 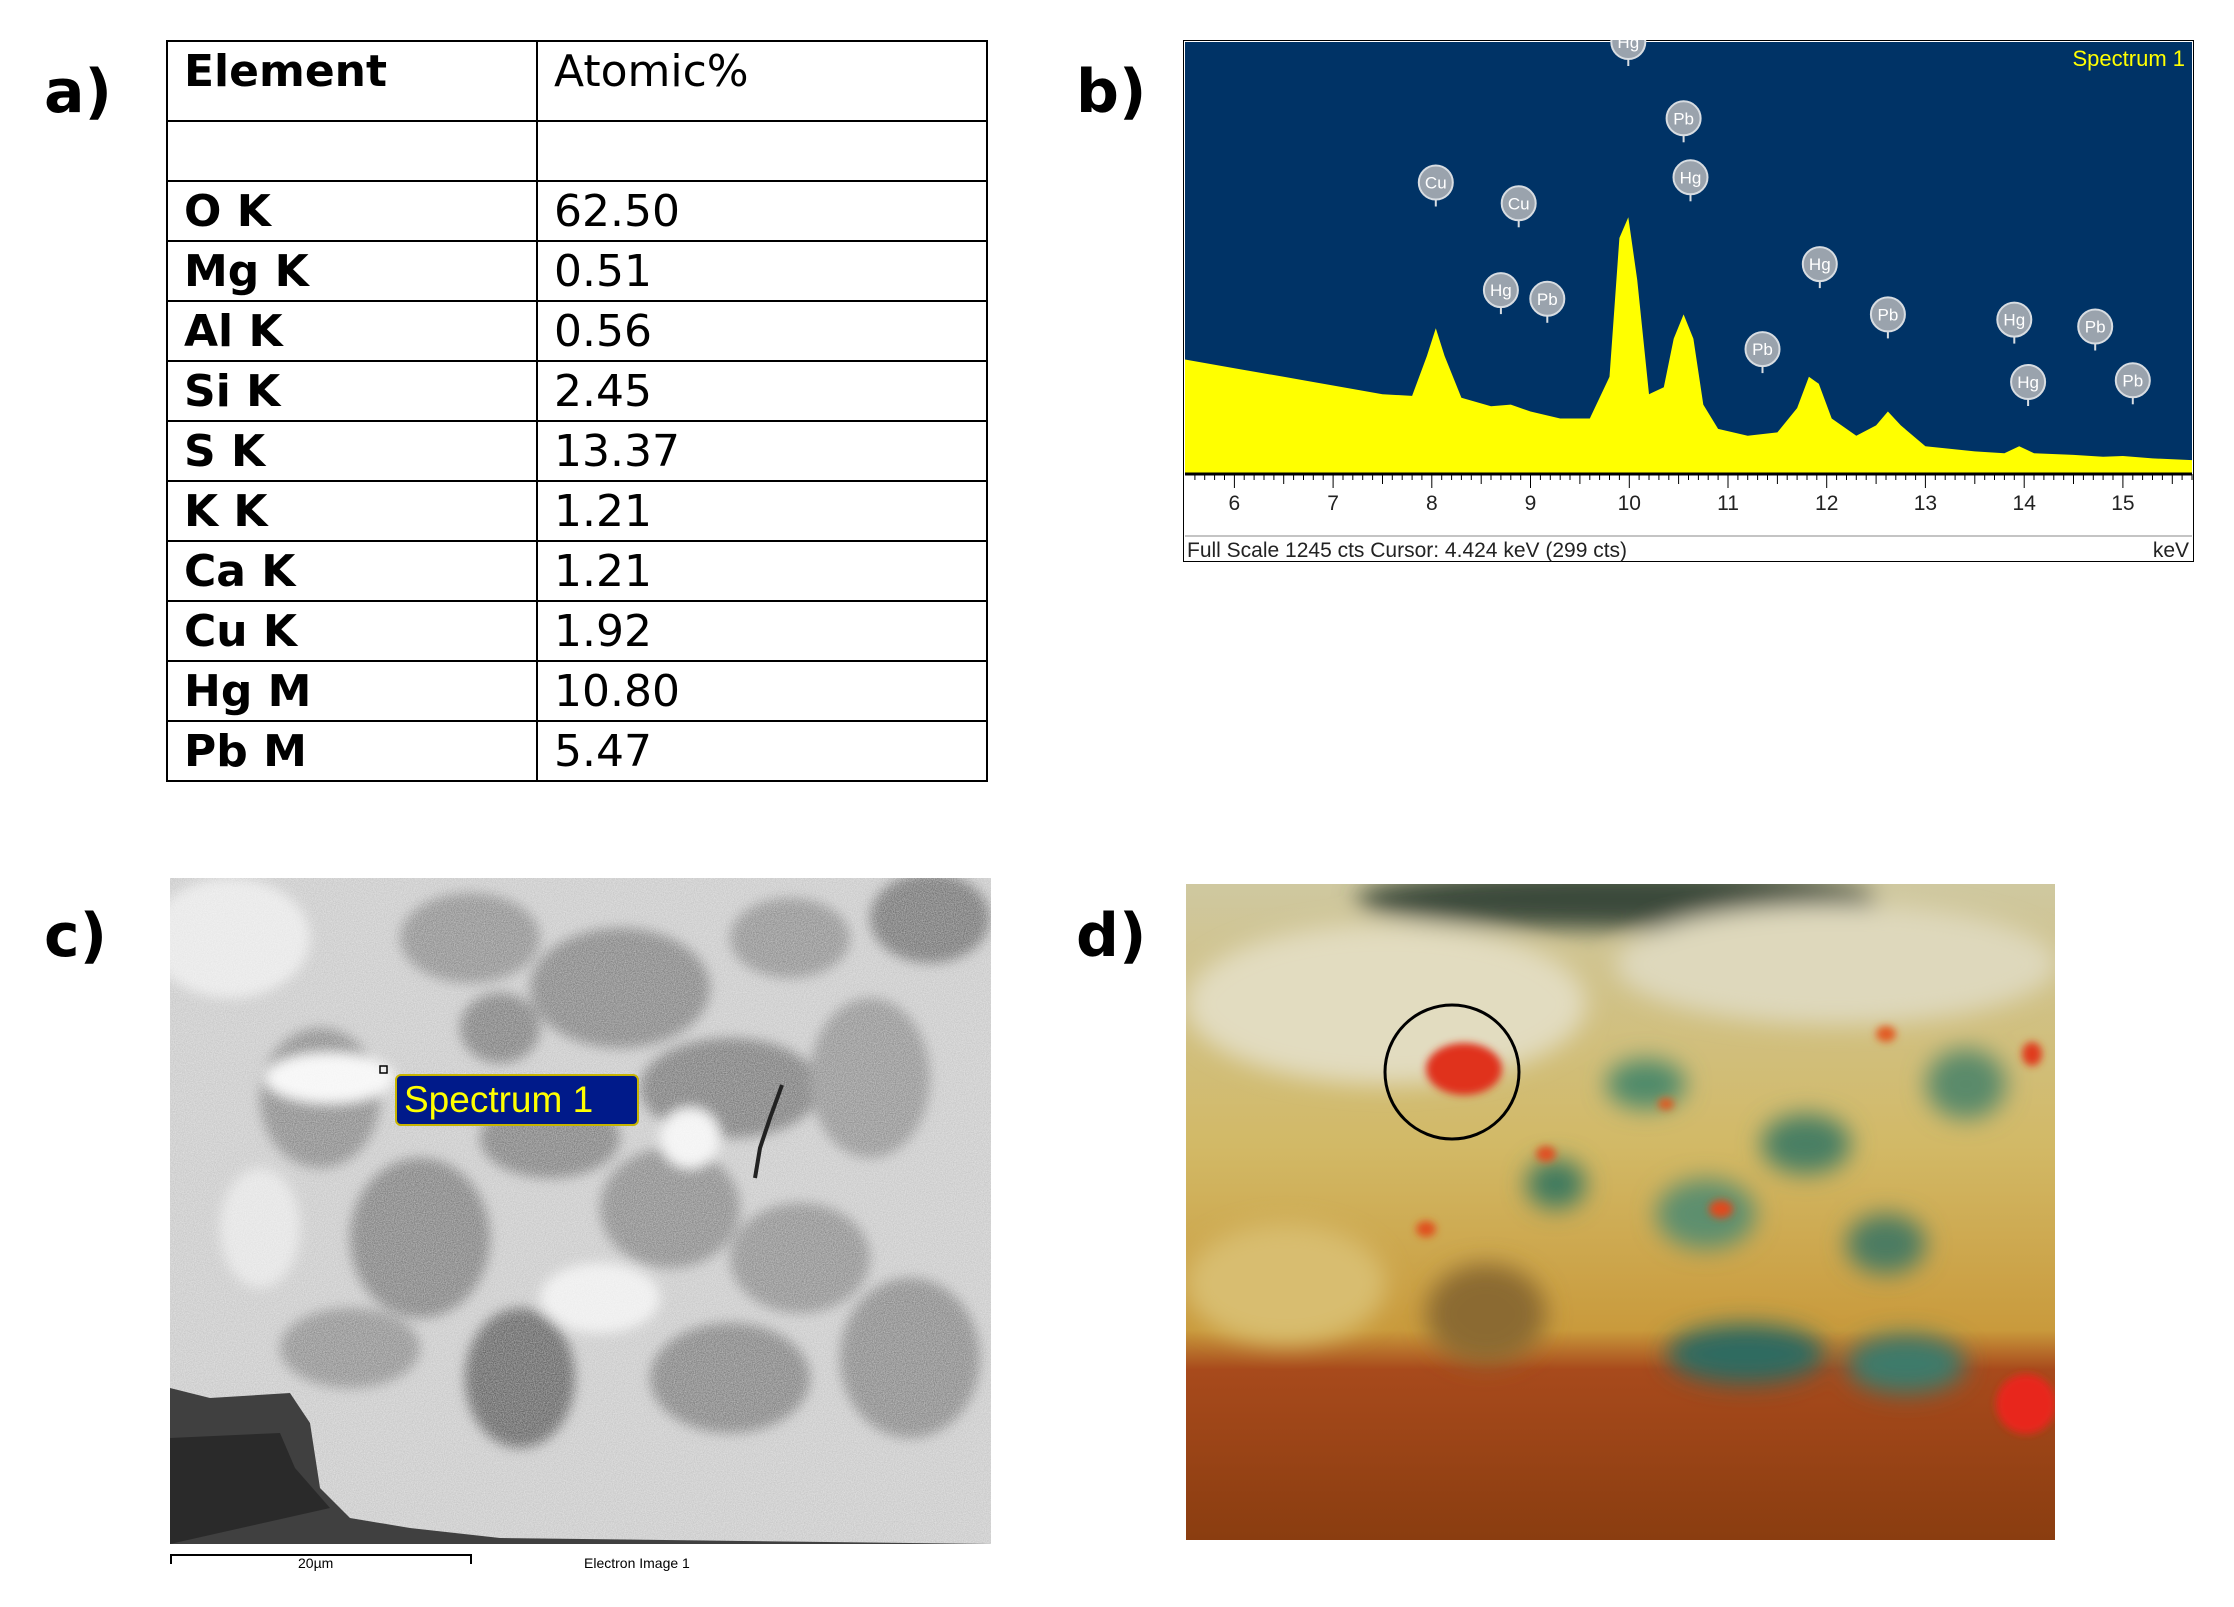 I want to click on element-cell: O K, so click(x=352, y=211).